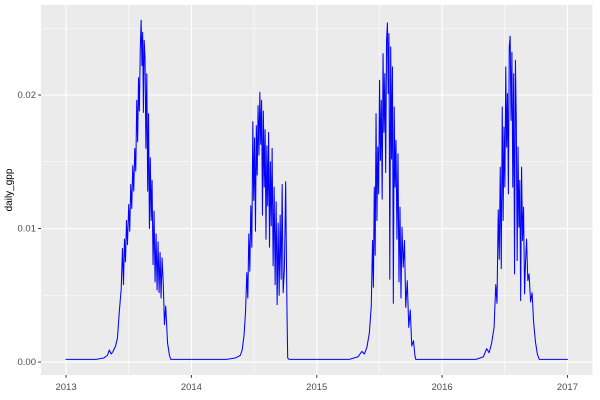 This screenshot has height=400, width=600. Describe the element at coordinates (191, 387) in the screenshot. I see `x-tick-label: 2014` at that location.